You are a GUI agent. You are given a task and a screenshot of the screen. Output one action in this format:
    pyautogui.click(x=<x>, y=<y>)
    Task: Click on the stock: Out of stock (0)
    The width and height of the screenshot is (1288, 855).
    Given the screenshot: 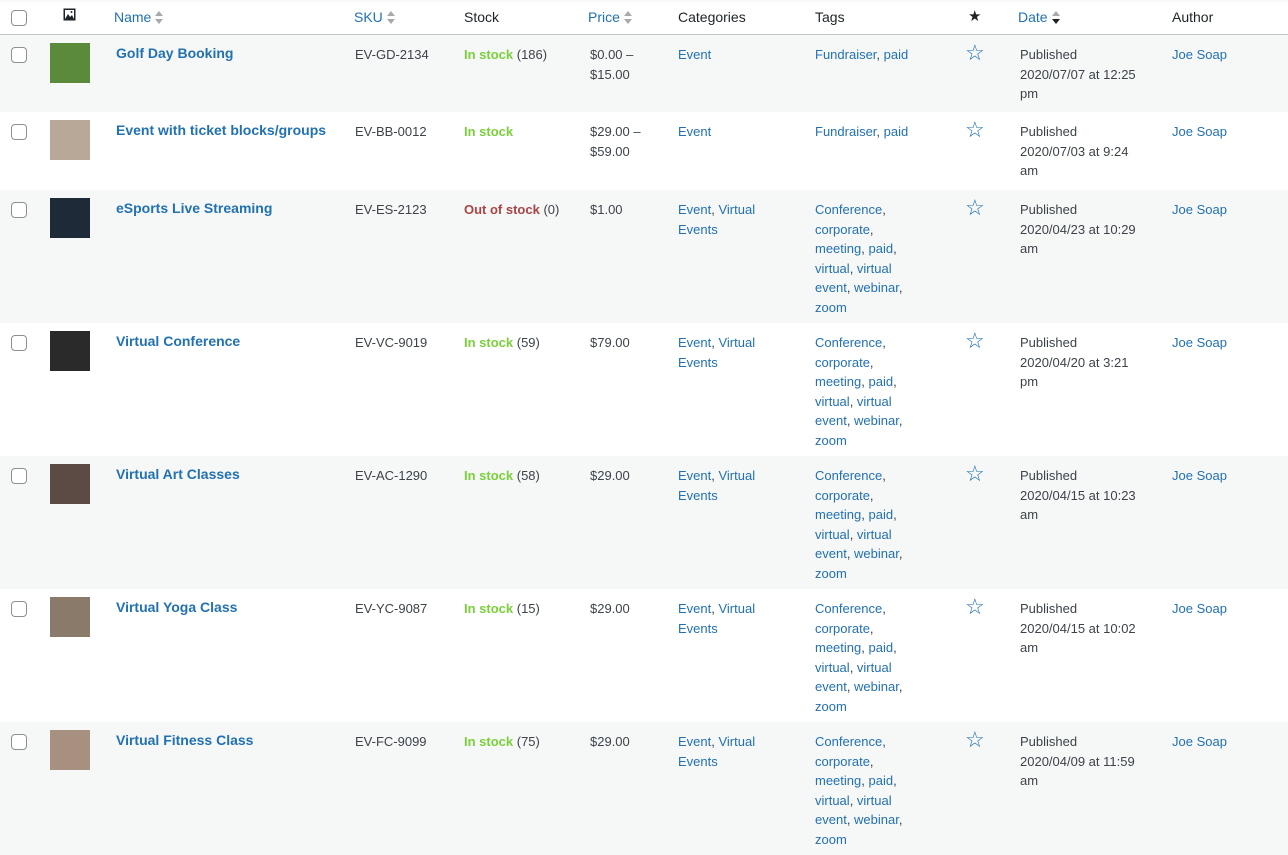 What is the action you would take?
    pyautogui.click(x=511, y=210)
    